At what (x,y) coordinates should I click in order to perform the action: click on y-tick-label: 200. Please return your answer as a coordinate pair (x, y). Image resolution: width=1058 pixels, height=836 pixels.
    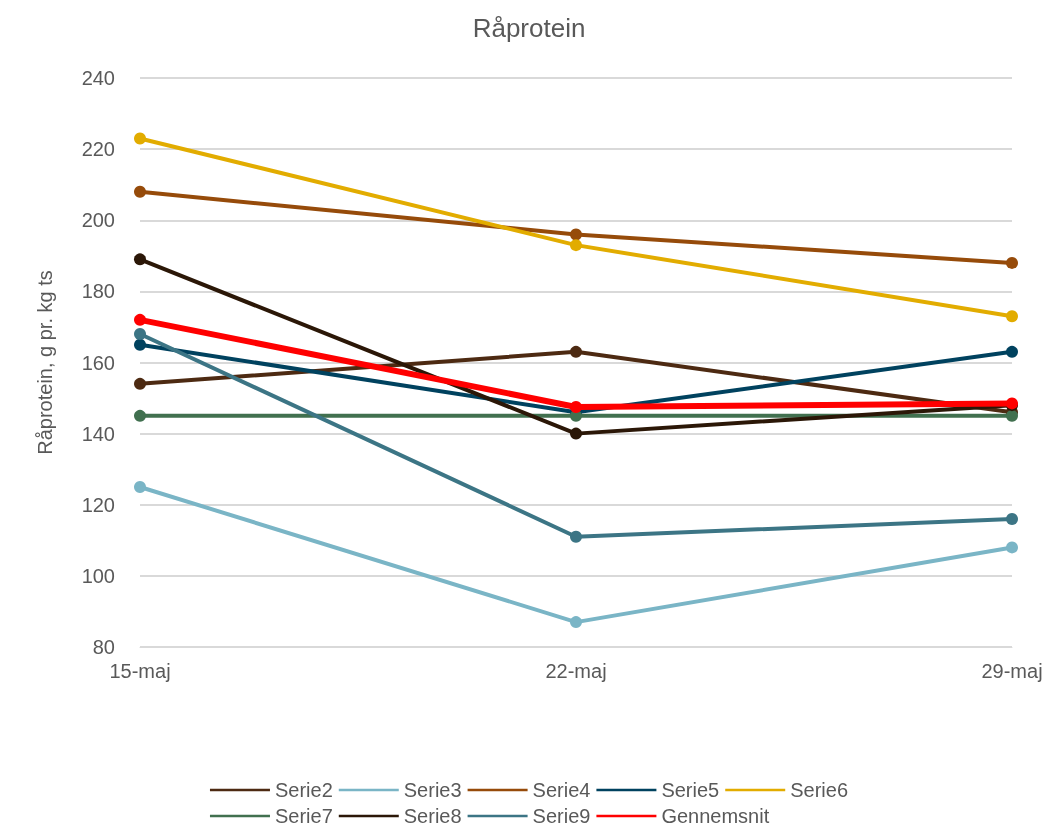
    Looking at the image, I should click on (98, 220).